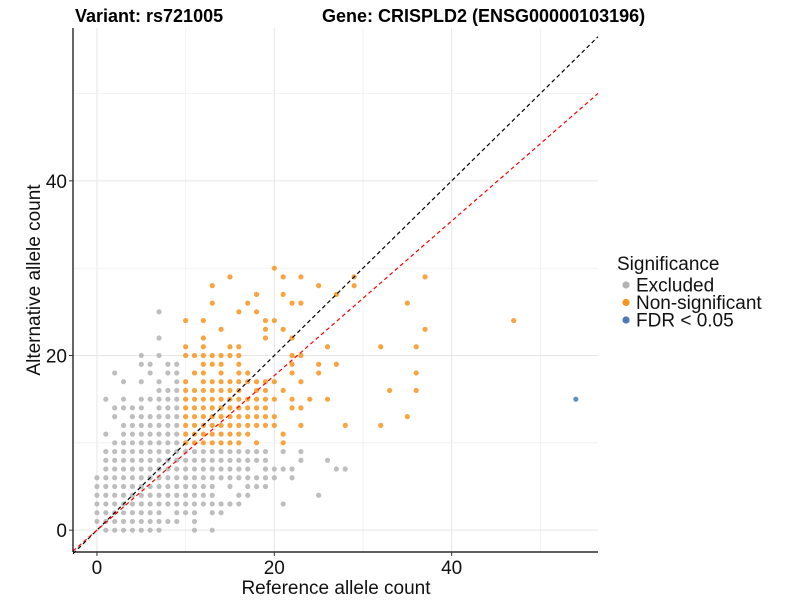  Describe the element at coordinates (668, 264) in the screenshot. I see `legend-title: Significance` at that location.